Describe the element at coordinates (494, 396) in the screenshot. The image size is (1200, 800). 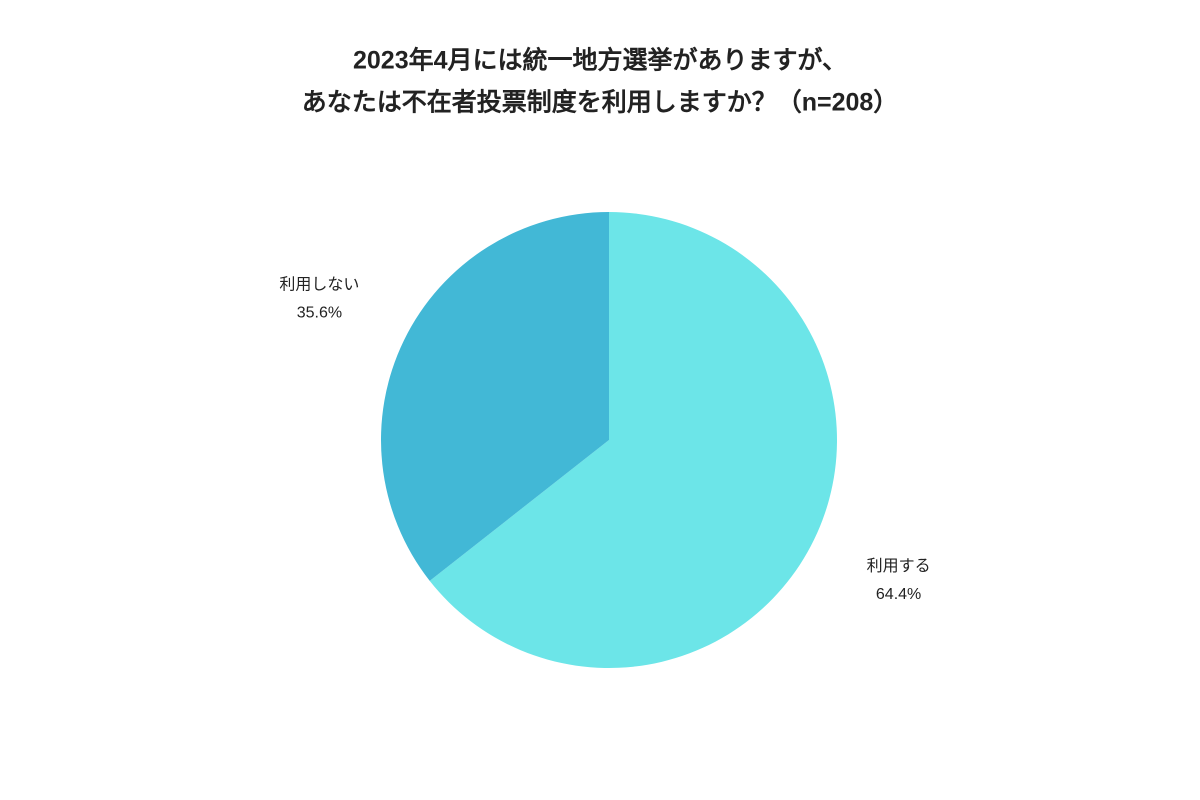
I see `pie-slice` at that location.